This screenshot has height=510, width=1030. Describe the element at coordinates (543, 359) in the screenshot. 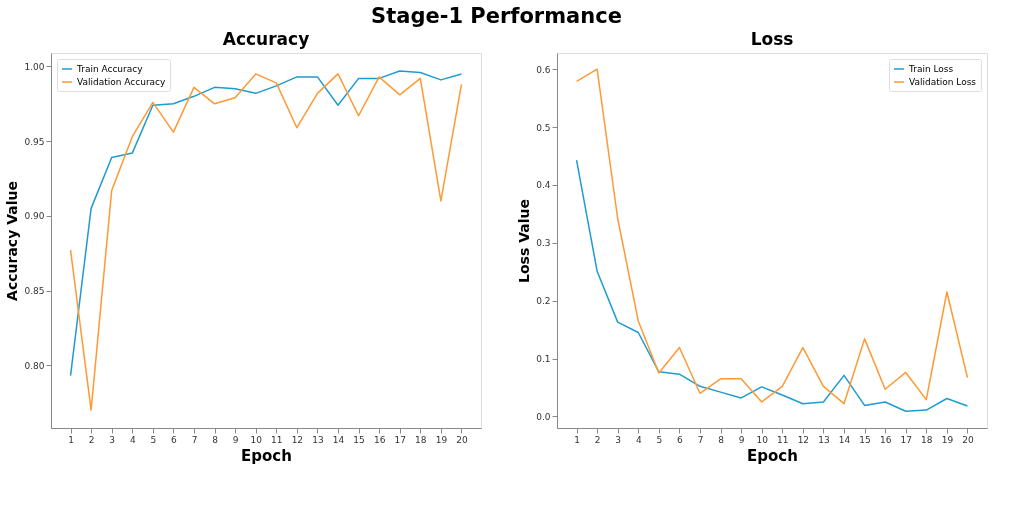

I see `y-tick-label: 0.1` at that location.